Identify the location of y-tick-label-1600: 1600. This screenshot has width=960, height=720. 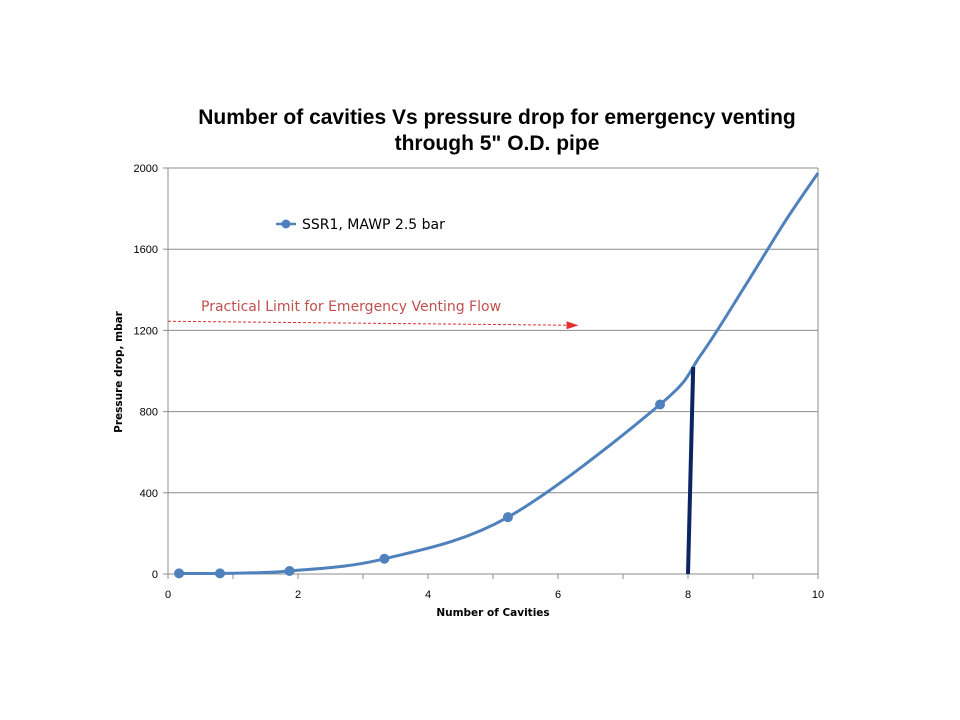
(146, 250).